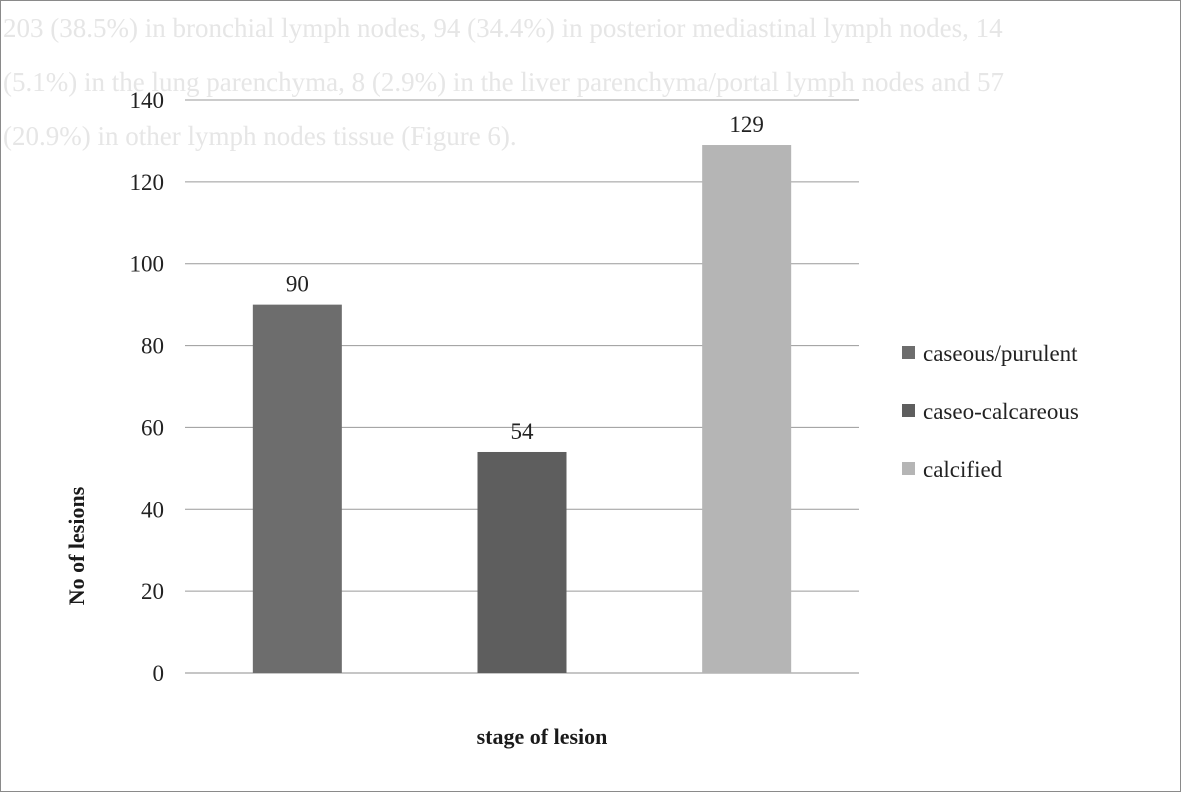 This screenshot has height=792, width=1181. What do you see at coordinates (152, 509) in the screenshot?
I see `y-tick-label: 40` at bounding box center [152, 509].